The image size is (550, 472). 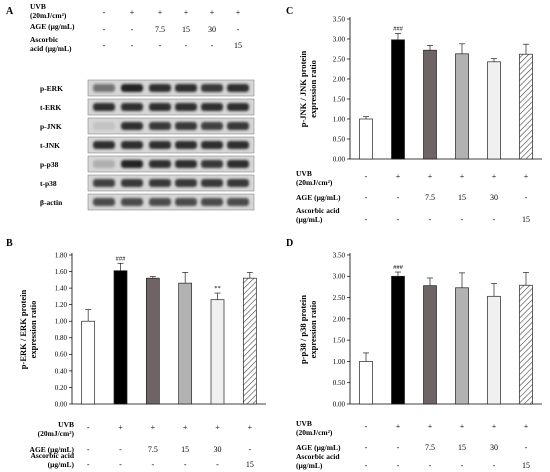 What do you see at coordinates (339, 119) in the screenshot?
I see `y-tick-label: 1.00` at bounding box center [339, 119].